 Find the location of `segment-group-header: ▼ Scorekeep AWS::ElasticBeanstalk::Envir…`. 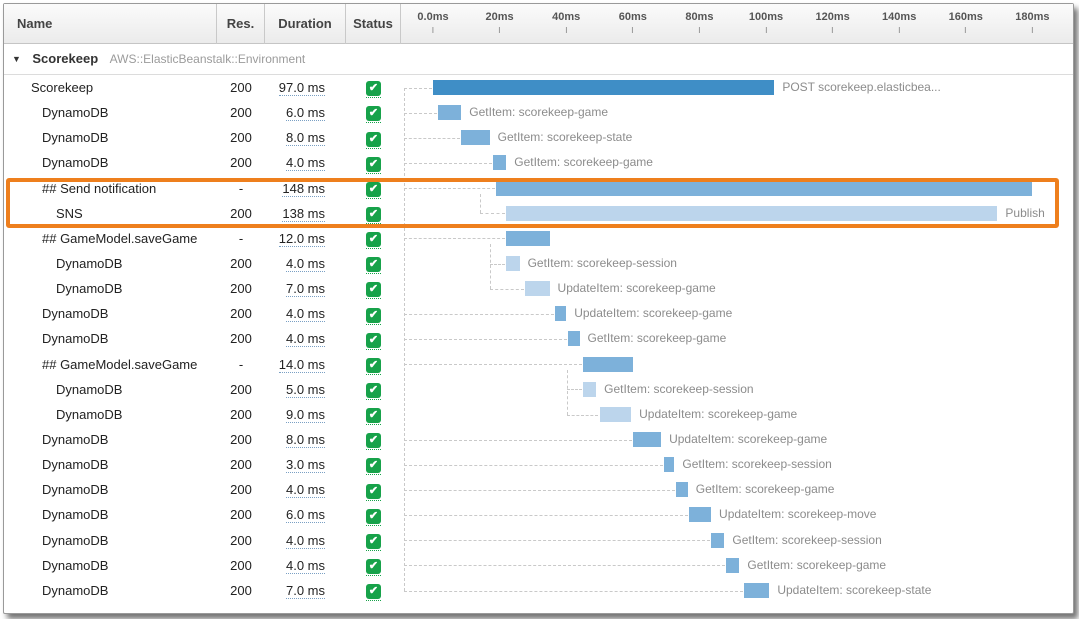

segment-group-header: ▼ Scorekeep AWS::ElasticBeanstalk::Envir… is located at coordinates (538, 59).